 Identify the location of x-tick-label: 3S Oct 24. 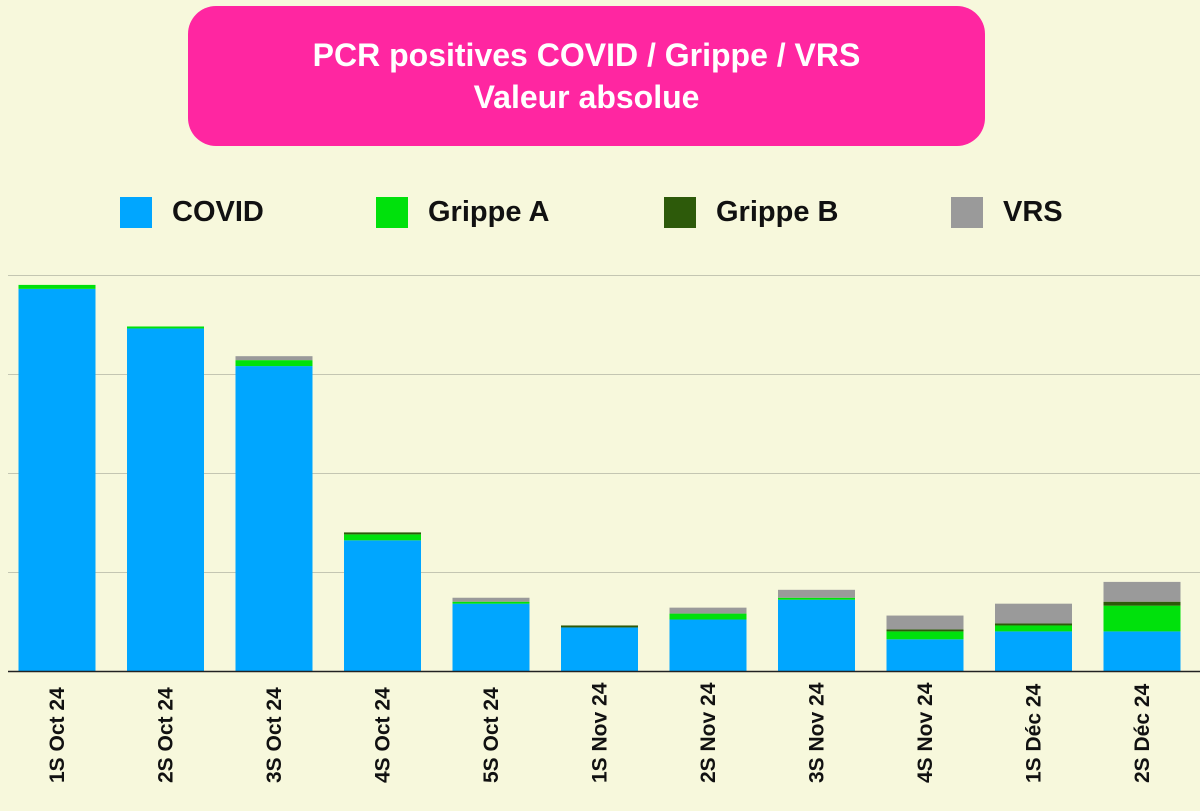
(274, 735).